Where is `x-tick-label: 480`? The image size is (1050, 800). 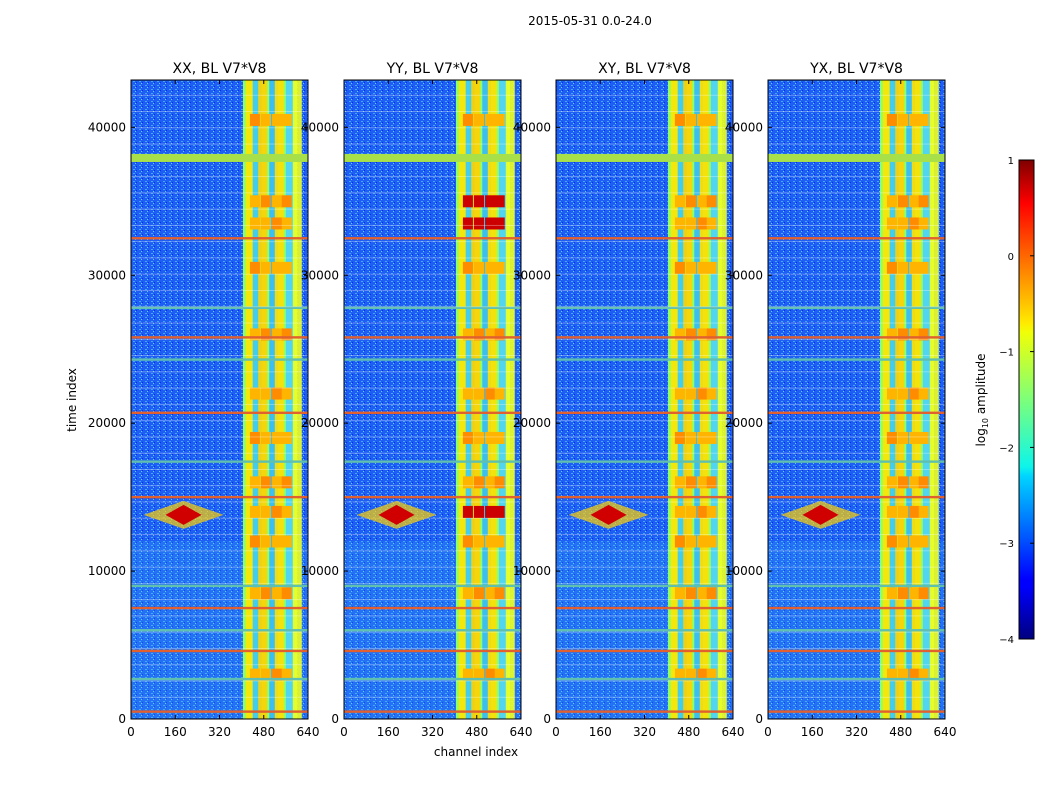
x-tick-label: 480 is located at coordinates (476, 732).